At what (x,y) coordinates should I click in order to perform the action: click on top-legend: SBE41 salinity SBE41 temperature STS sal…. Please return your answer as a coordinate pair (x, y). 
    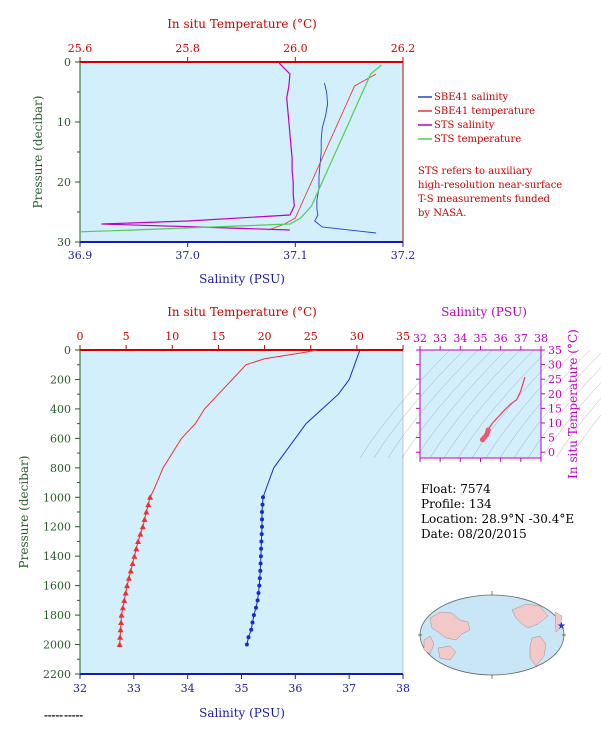
    Looking at the image, I should click on (476, 118).